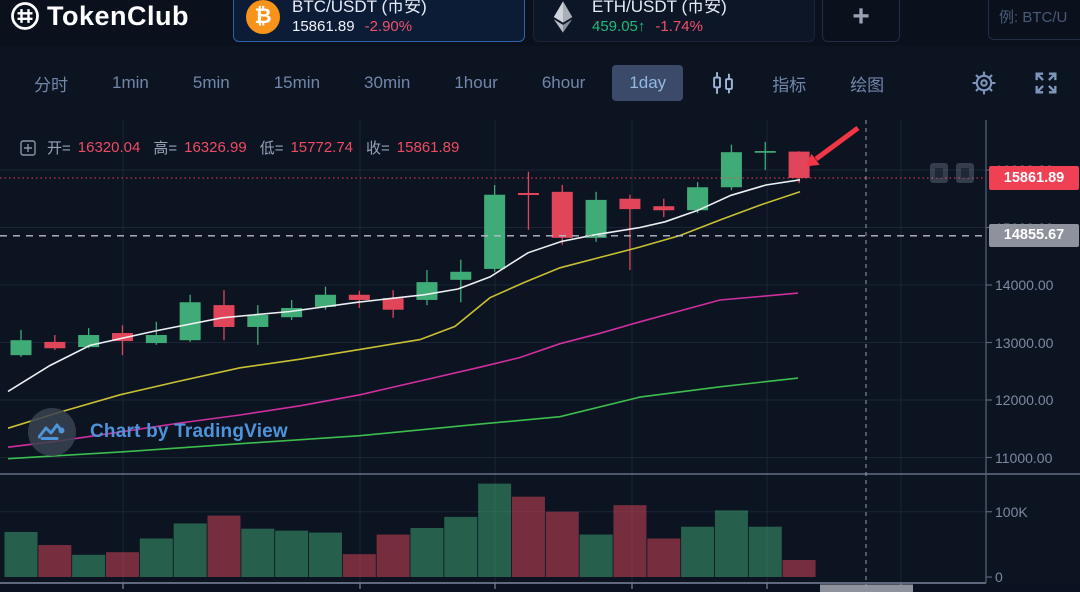 The width and height of the screenshot is (1080, 592). Describe the element at coordinates (723, 83) in the screenshot. I see `candle-style-icon` at that location.